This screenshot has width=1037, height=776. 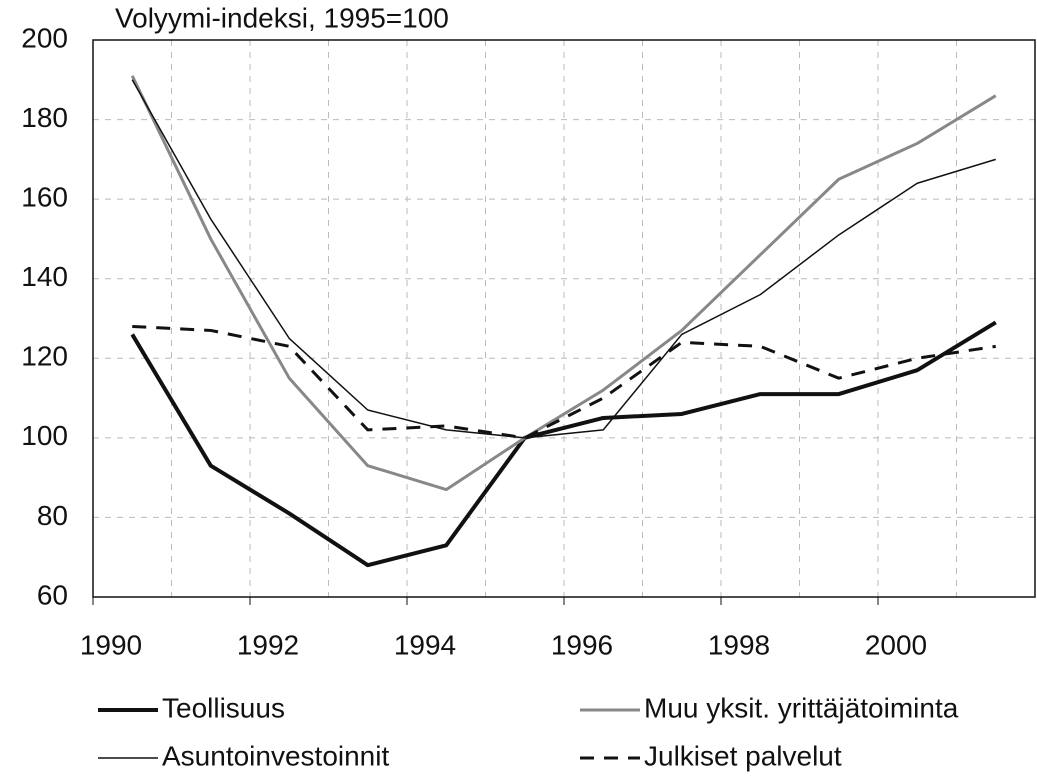 What do you see at coordinates (739, 644) in the screenshot?
I see `x-tick-label: 1998` at bounding box center [739, 644].